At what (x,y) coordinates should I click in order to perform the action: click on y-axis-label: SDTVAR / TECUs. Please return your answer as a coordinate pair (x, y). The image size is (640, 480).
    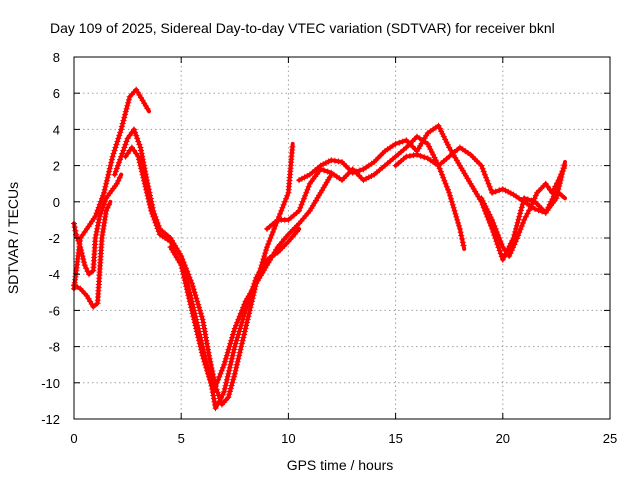
    Looking at the image, I should click on (13, 238).